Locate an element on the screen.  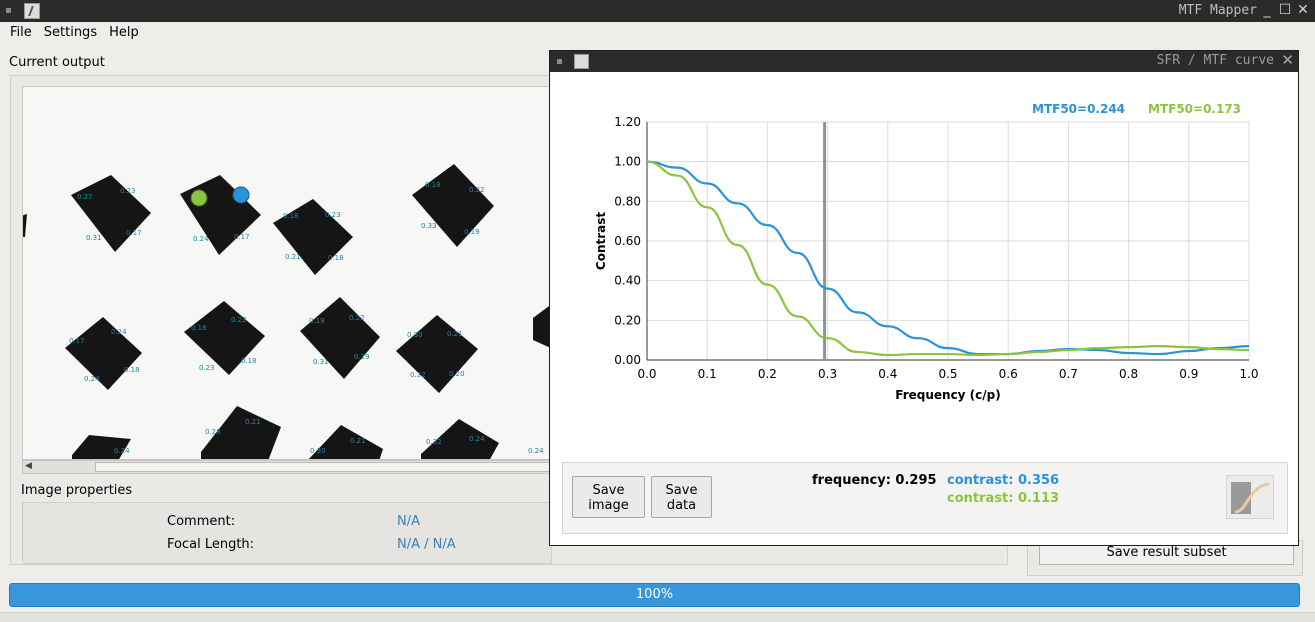
dialog-close-icon: ✕ is located at coordinates (1287, 60).